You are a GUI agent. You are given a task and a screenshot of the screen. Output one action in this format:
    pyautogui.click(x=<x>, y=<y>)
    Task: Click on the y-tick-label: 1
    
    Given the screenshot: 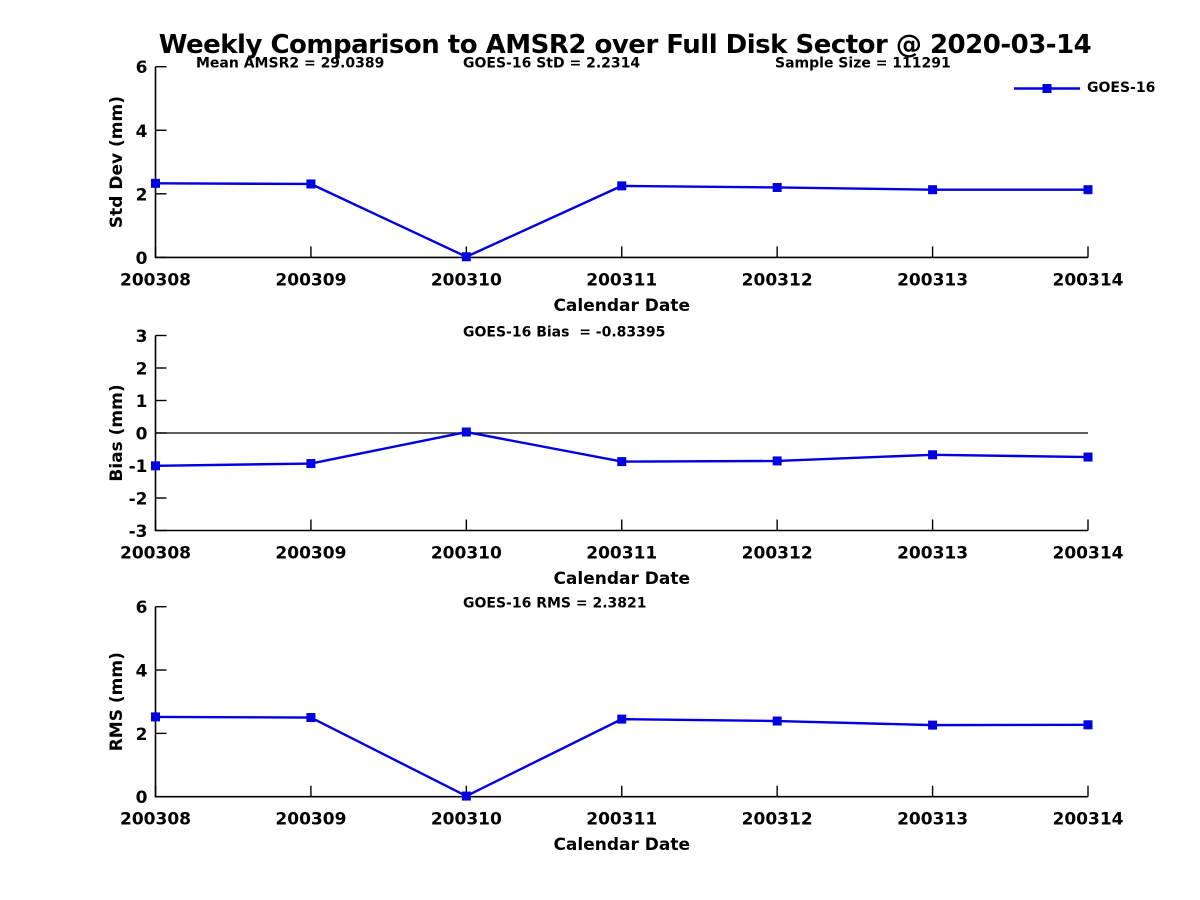 What is the action you would take?
    pyautogui.click(x=142, y=402)
    